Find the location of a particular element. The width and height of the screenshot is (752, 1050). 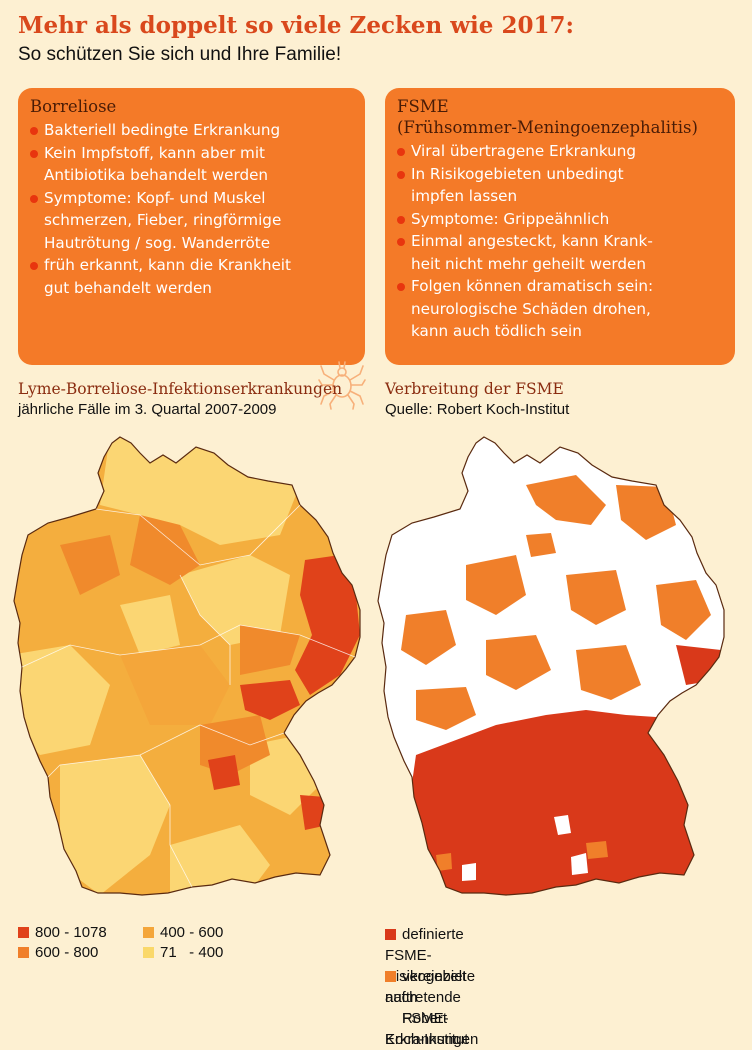

fsme-item: Viral übertragene Erkrankung is located at coordinates (561, 151).